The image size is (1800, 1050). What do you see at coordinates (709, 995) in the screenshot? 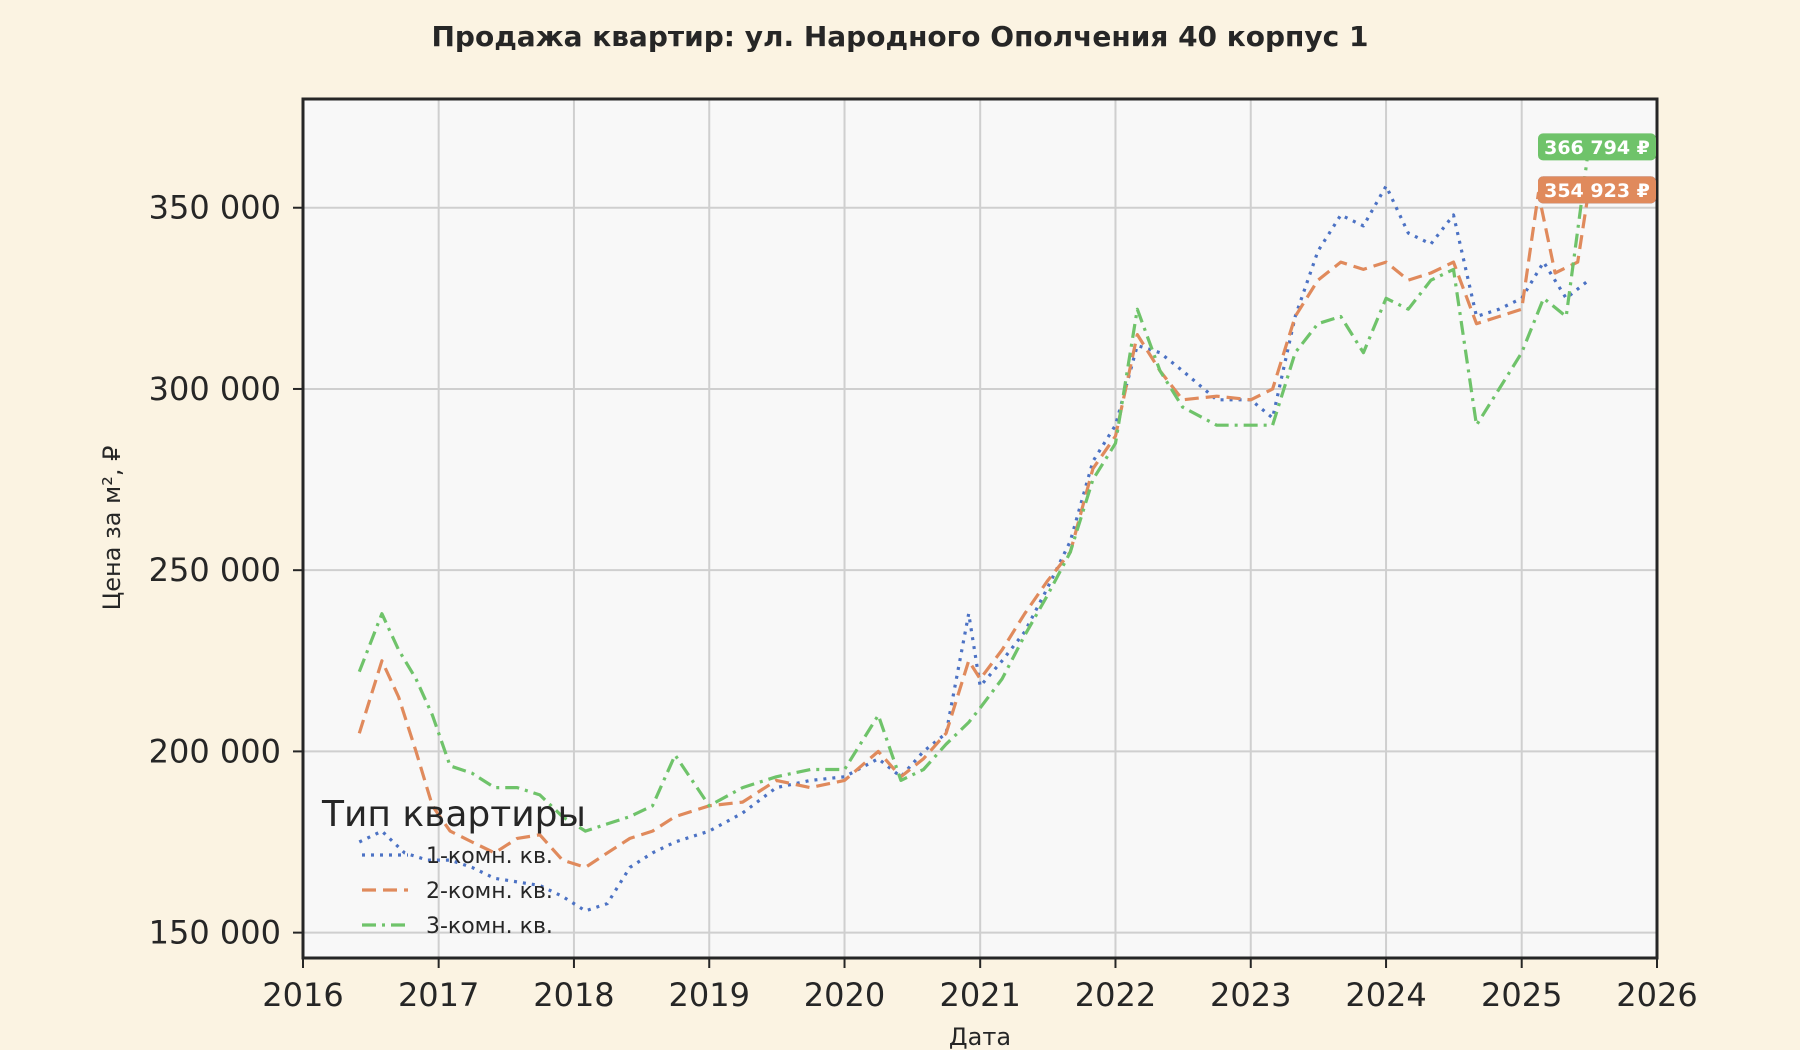
I see `x-tick-label: 2019` at bounding box center [709, 995].